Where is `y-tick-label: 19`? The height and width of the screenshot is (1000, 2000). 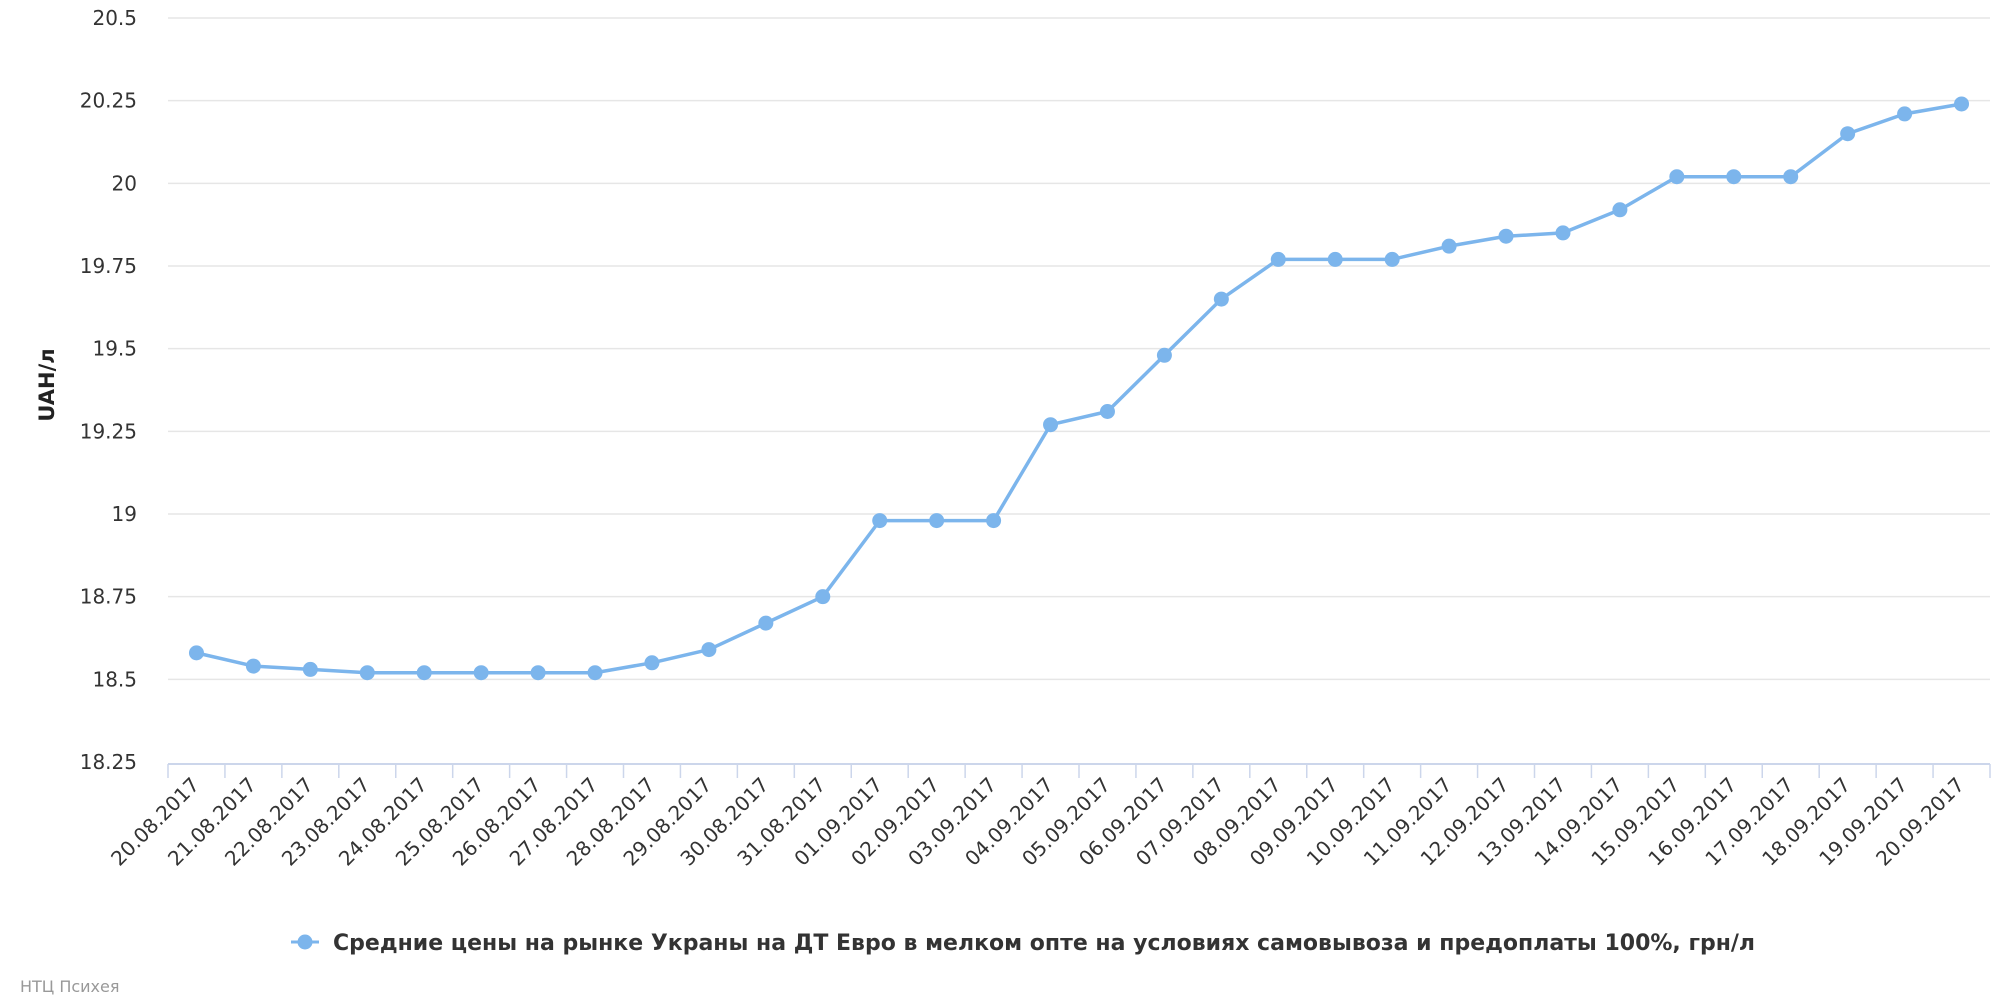
y-tick-label: 19 is located at coordinates (124, 514).